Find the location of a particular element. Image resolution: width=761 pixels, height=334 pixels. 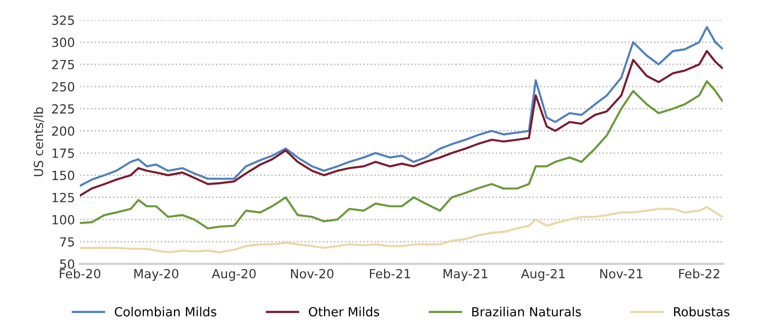

legend-label: Other Milds is located at coordinates (344, 311).